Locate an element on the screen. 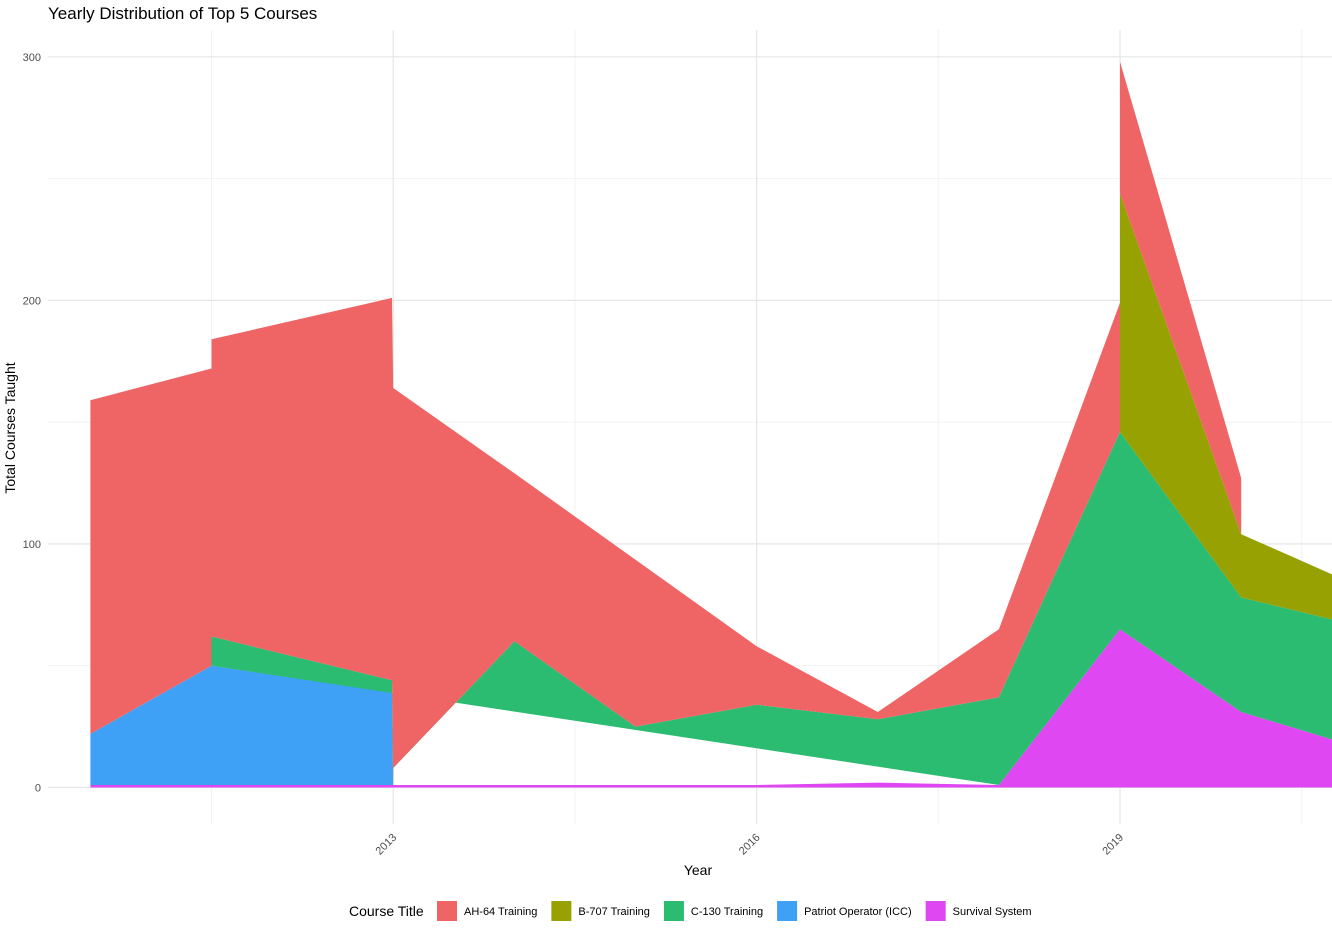 The width and height of the screenshot is (1332, 928). x-tick-label: 2019 is located at coordinates (1113, 845).